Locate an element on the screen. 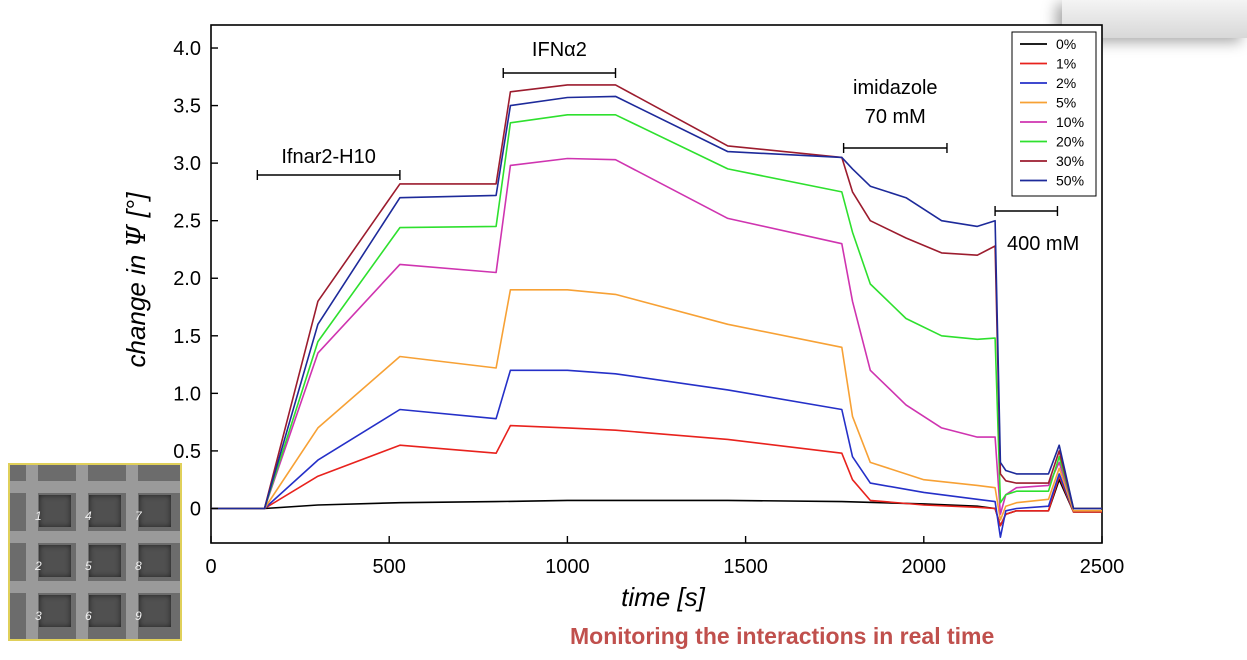 The image size is (1247, 660). x-tick-label-2: 1000 is located at coordinates (567, 567).